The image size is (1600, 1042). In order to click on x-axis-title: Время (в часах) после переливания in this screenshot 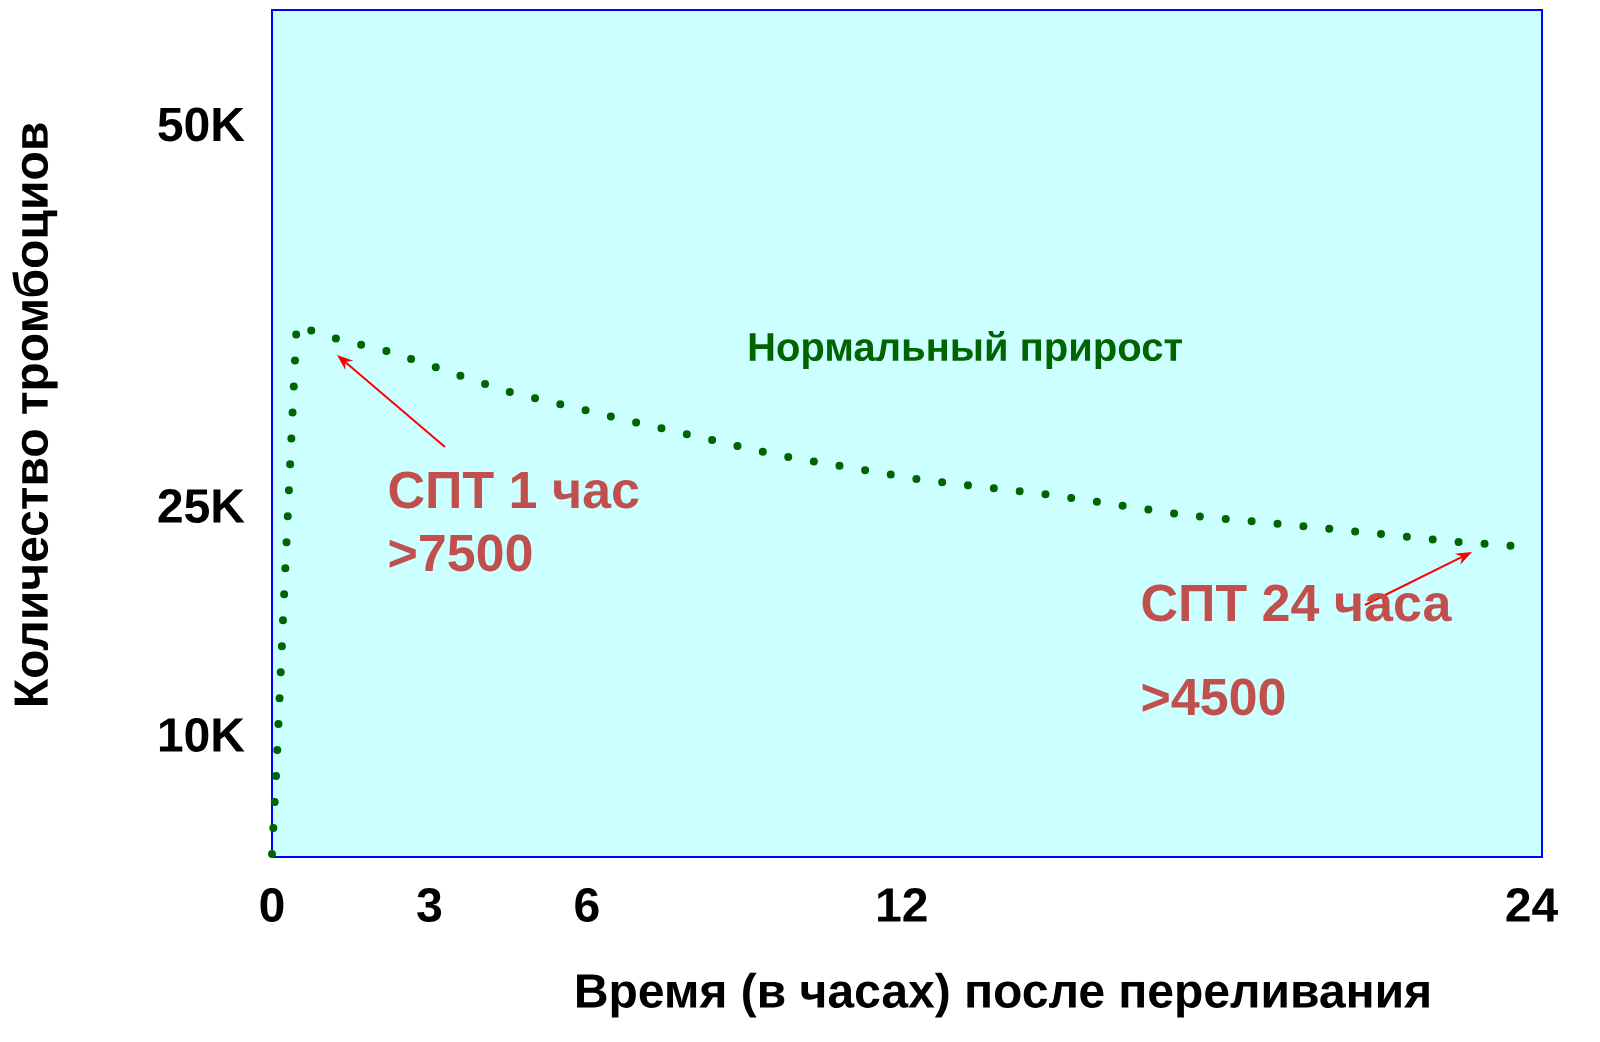, I will do `click(1003, 995)`.